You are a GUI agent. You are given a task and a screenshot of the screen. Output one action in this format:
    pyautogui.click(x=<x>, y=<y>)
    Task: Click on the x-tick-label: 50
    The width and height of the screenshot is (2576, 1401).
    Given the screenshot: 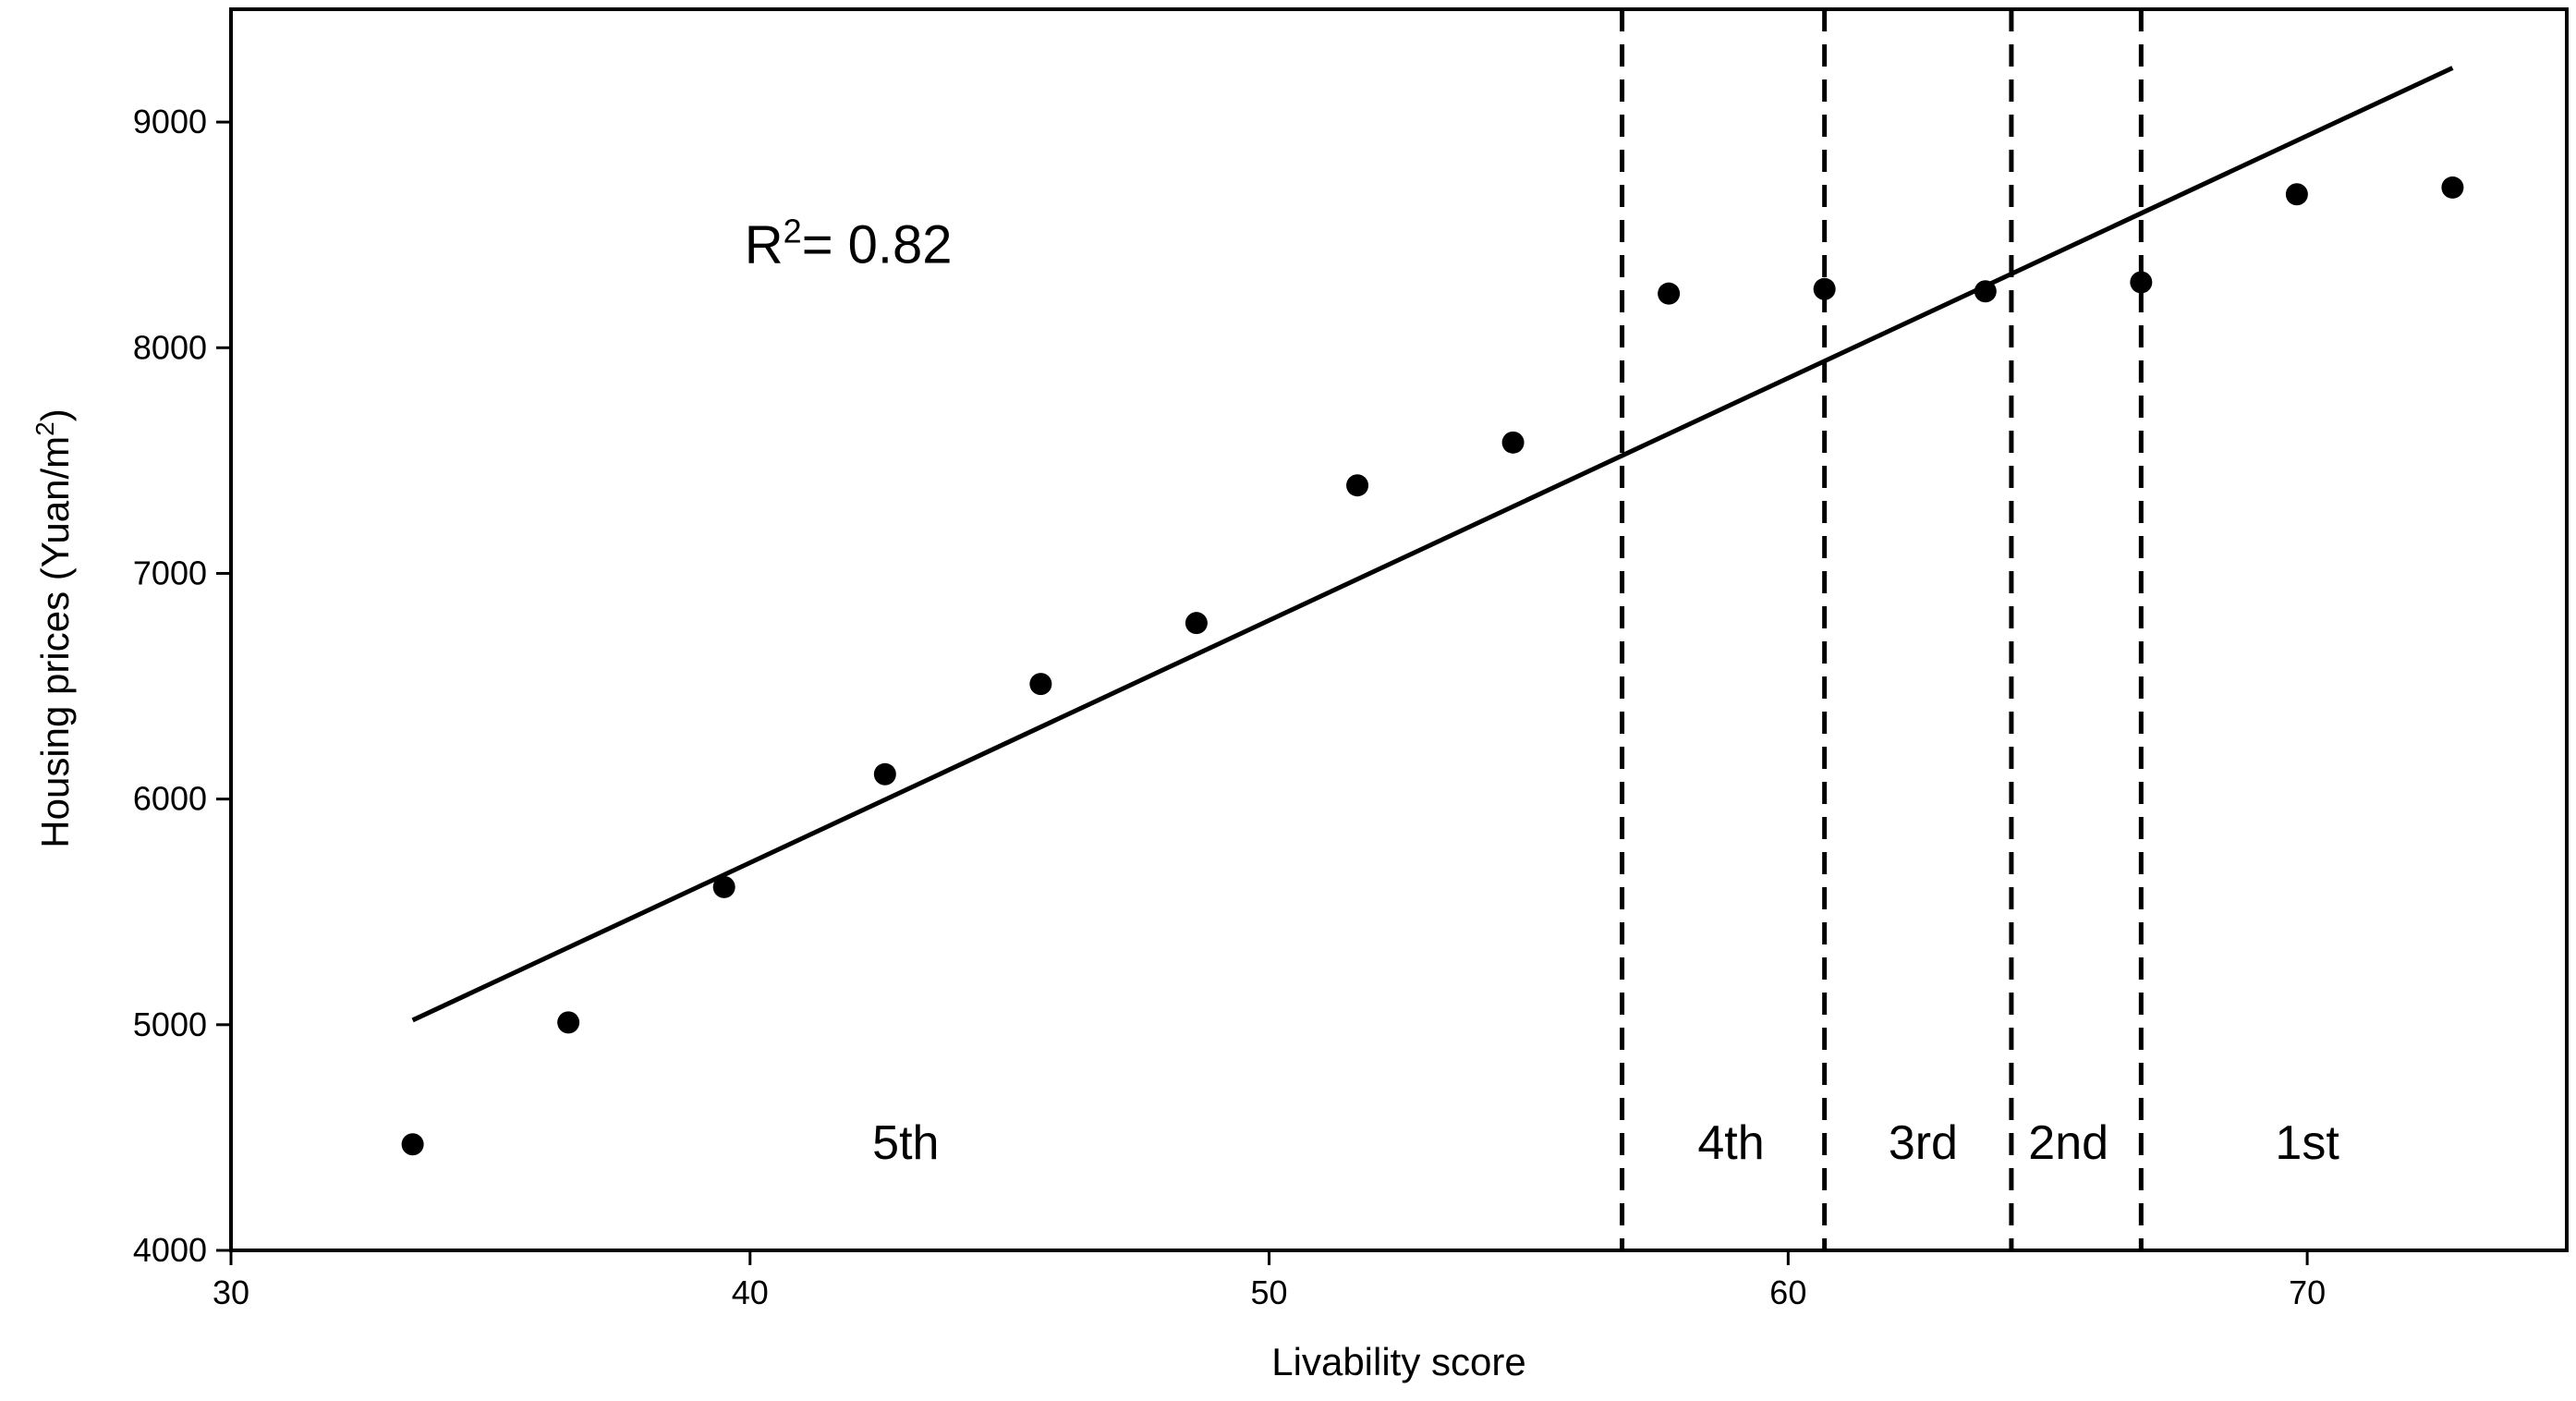 What is the action you would take?
    pyautogui.click(x=1269, y=1292)
    